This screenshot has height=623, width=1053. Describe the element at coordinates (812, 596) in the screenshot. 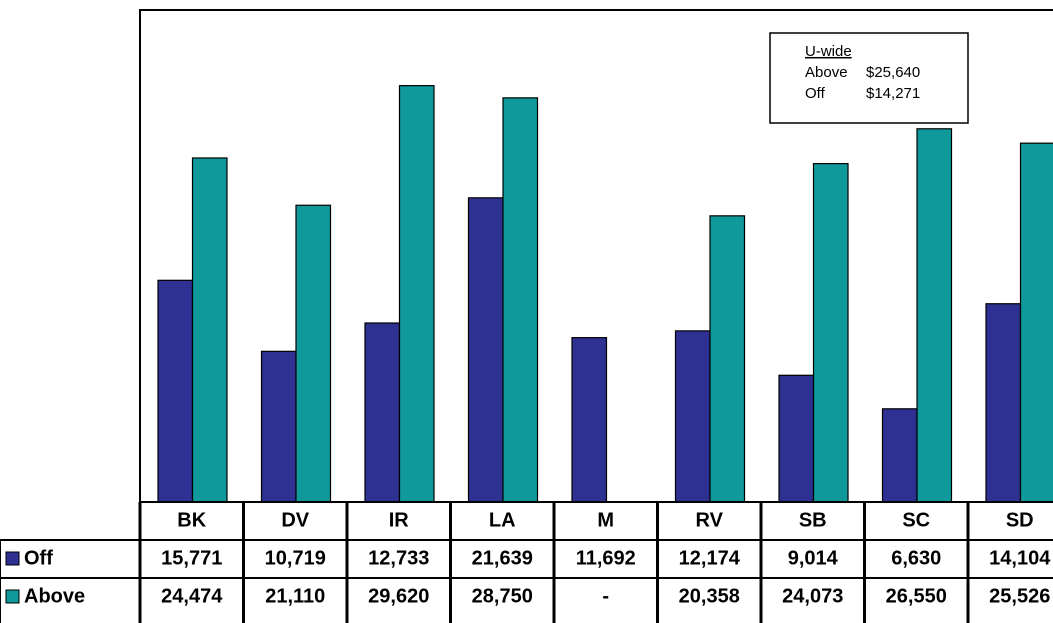

I see `table-value: 24,073` at that location.